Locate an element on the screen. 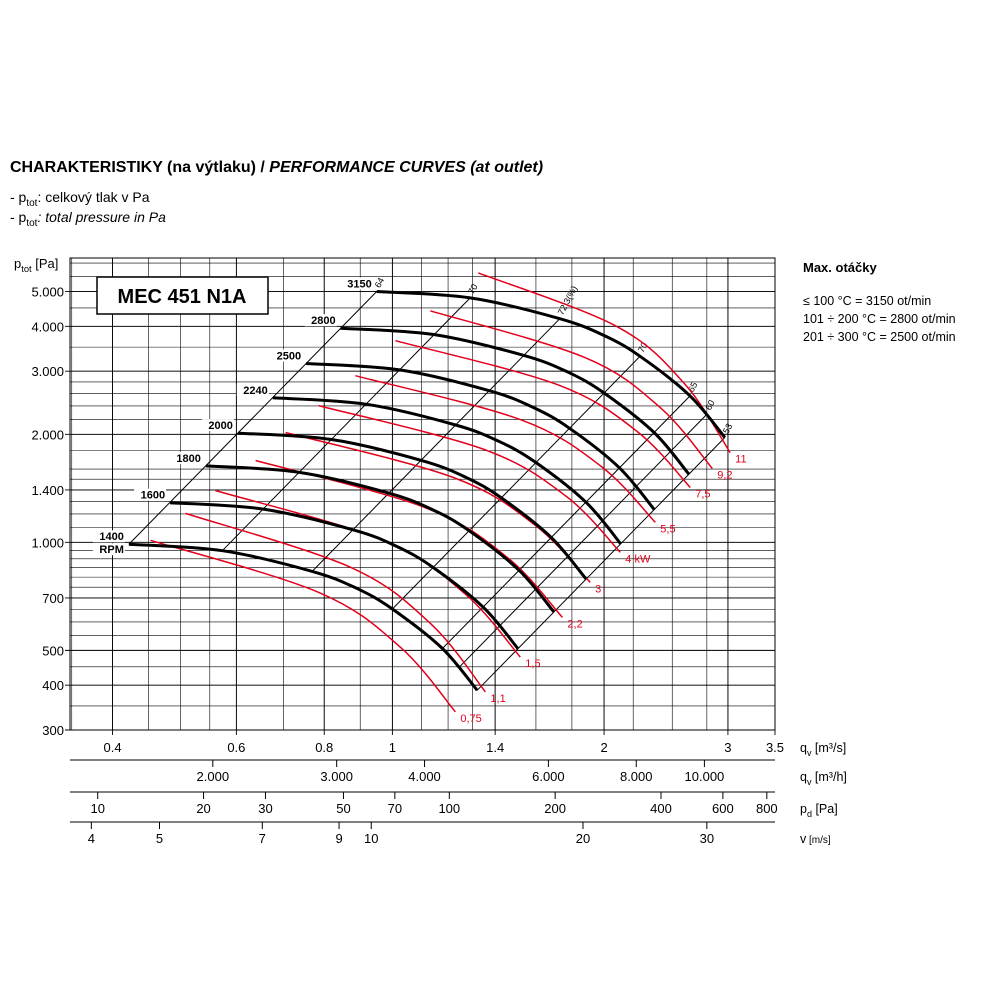 The width and height of the screenshot is (1000, 1000). power-label: 7,5 is located at coordinates (702, 494).